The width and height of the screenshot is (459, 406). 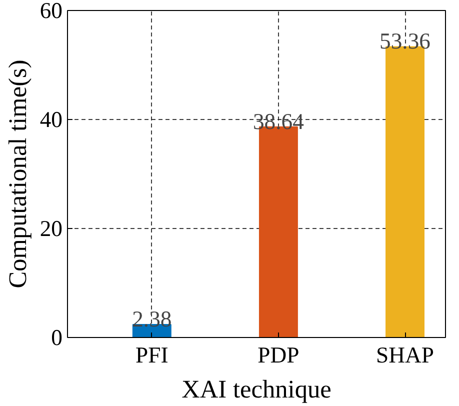 What do you see at coordinates (152, 355) in the screenshot?
I see `x-tick-label: PFI` at bounding box center [152, 355].